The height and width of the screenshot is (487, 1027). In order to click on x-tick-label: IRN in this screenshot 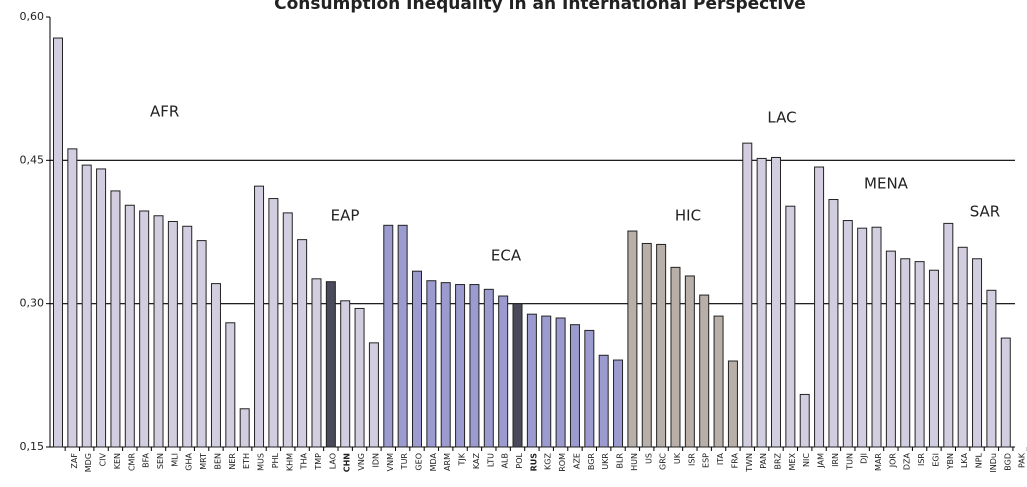, I will do `click(835, 460)`.